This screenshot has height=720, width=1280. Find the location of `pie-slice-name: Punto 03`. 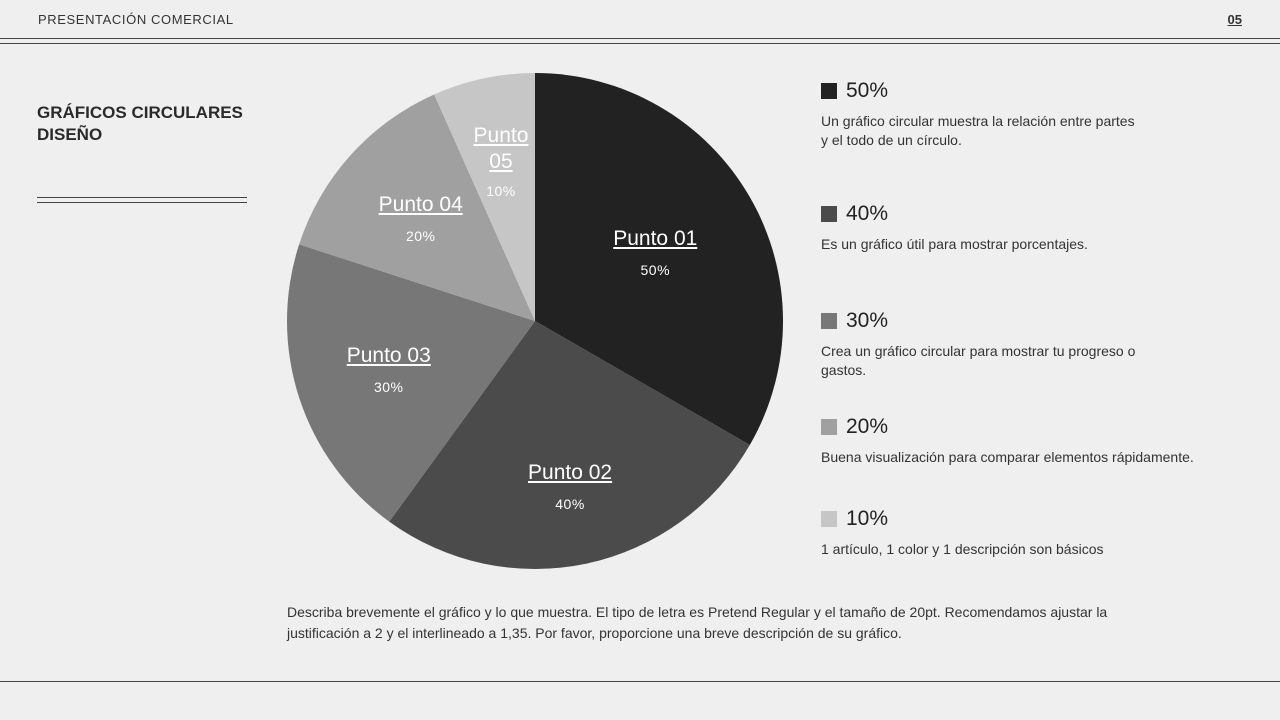

pie-slice-name: Punto 03 is located at coordinates (388, 355).